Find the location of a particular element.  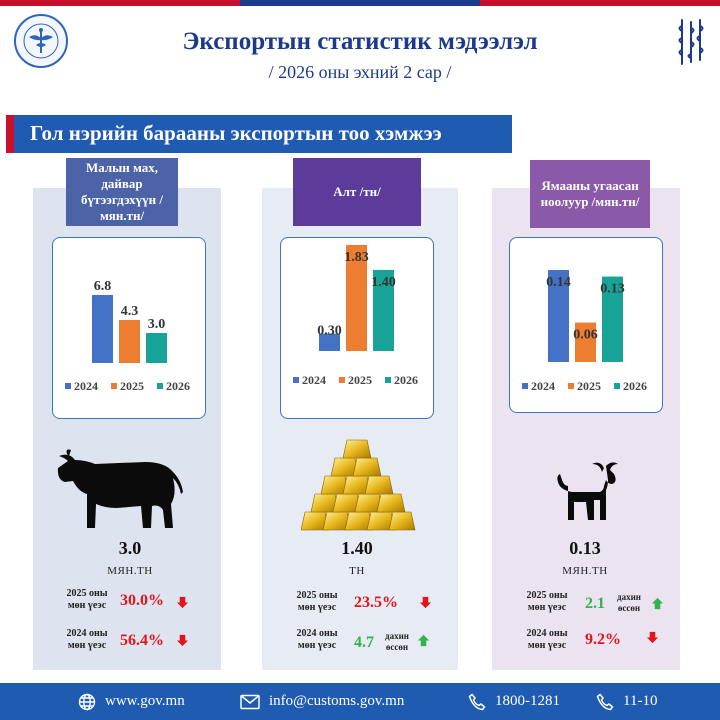

chart-meat-svg: 6.8 4.3 3.0 2024 2025 2026 is located at coordinates (127, 336).